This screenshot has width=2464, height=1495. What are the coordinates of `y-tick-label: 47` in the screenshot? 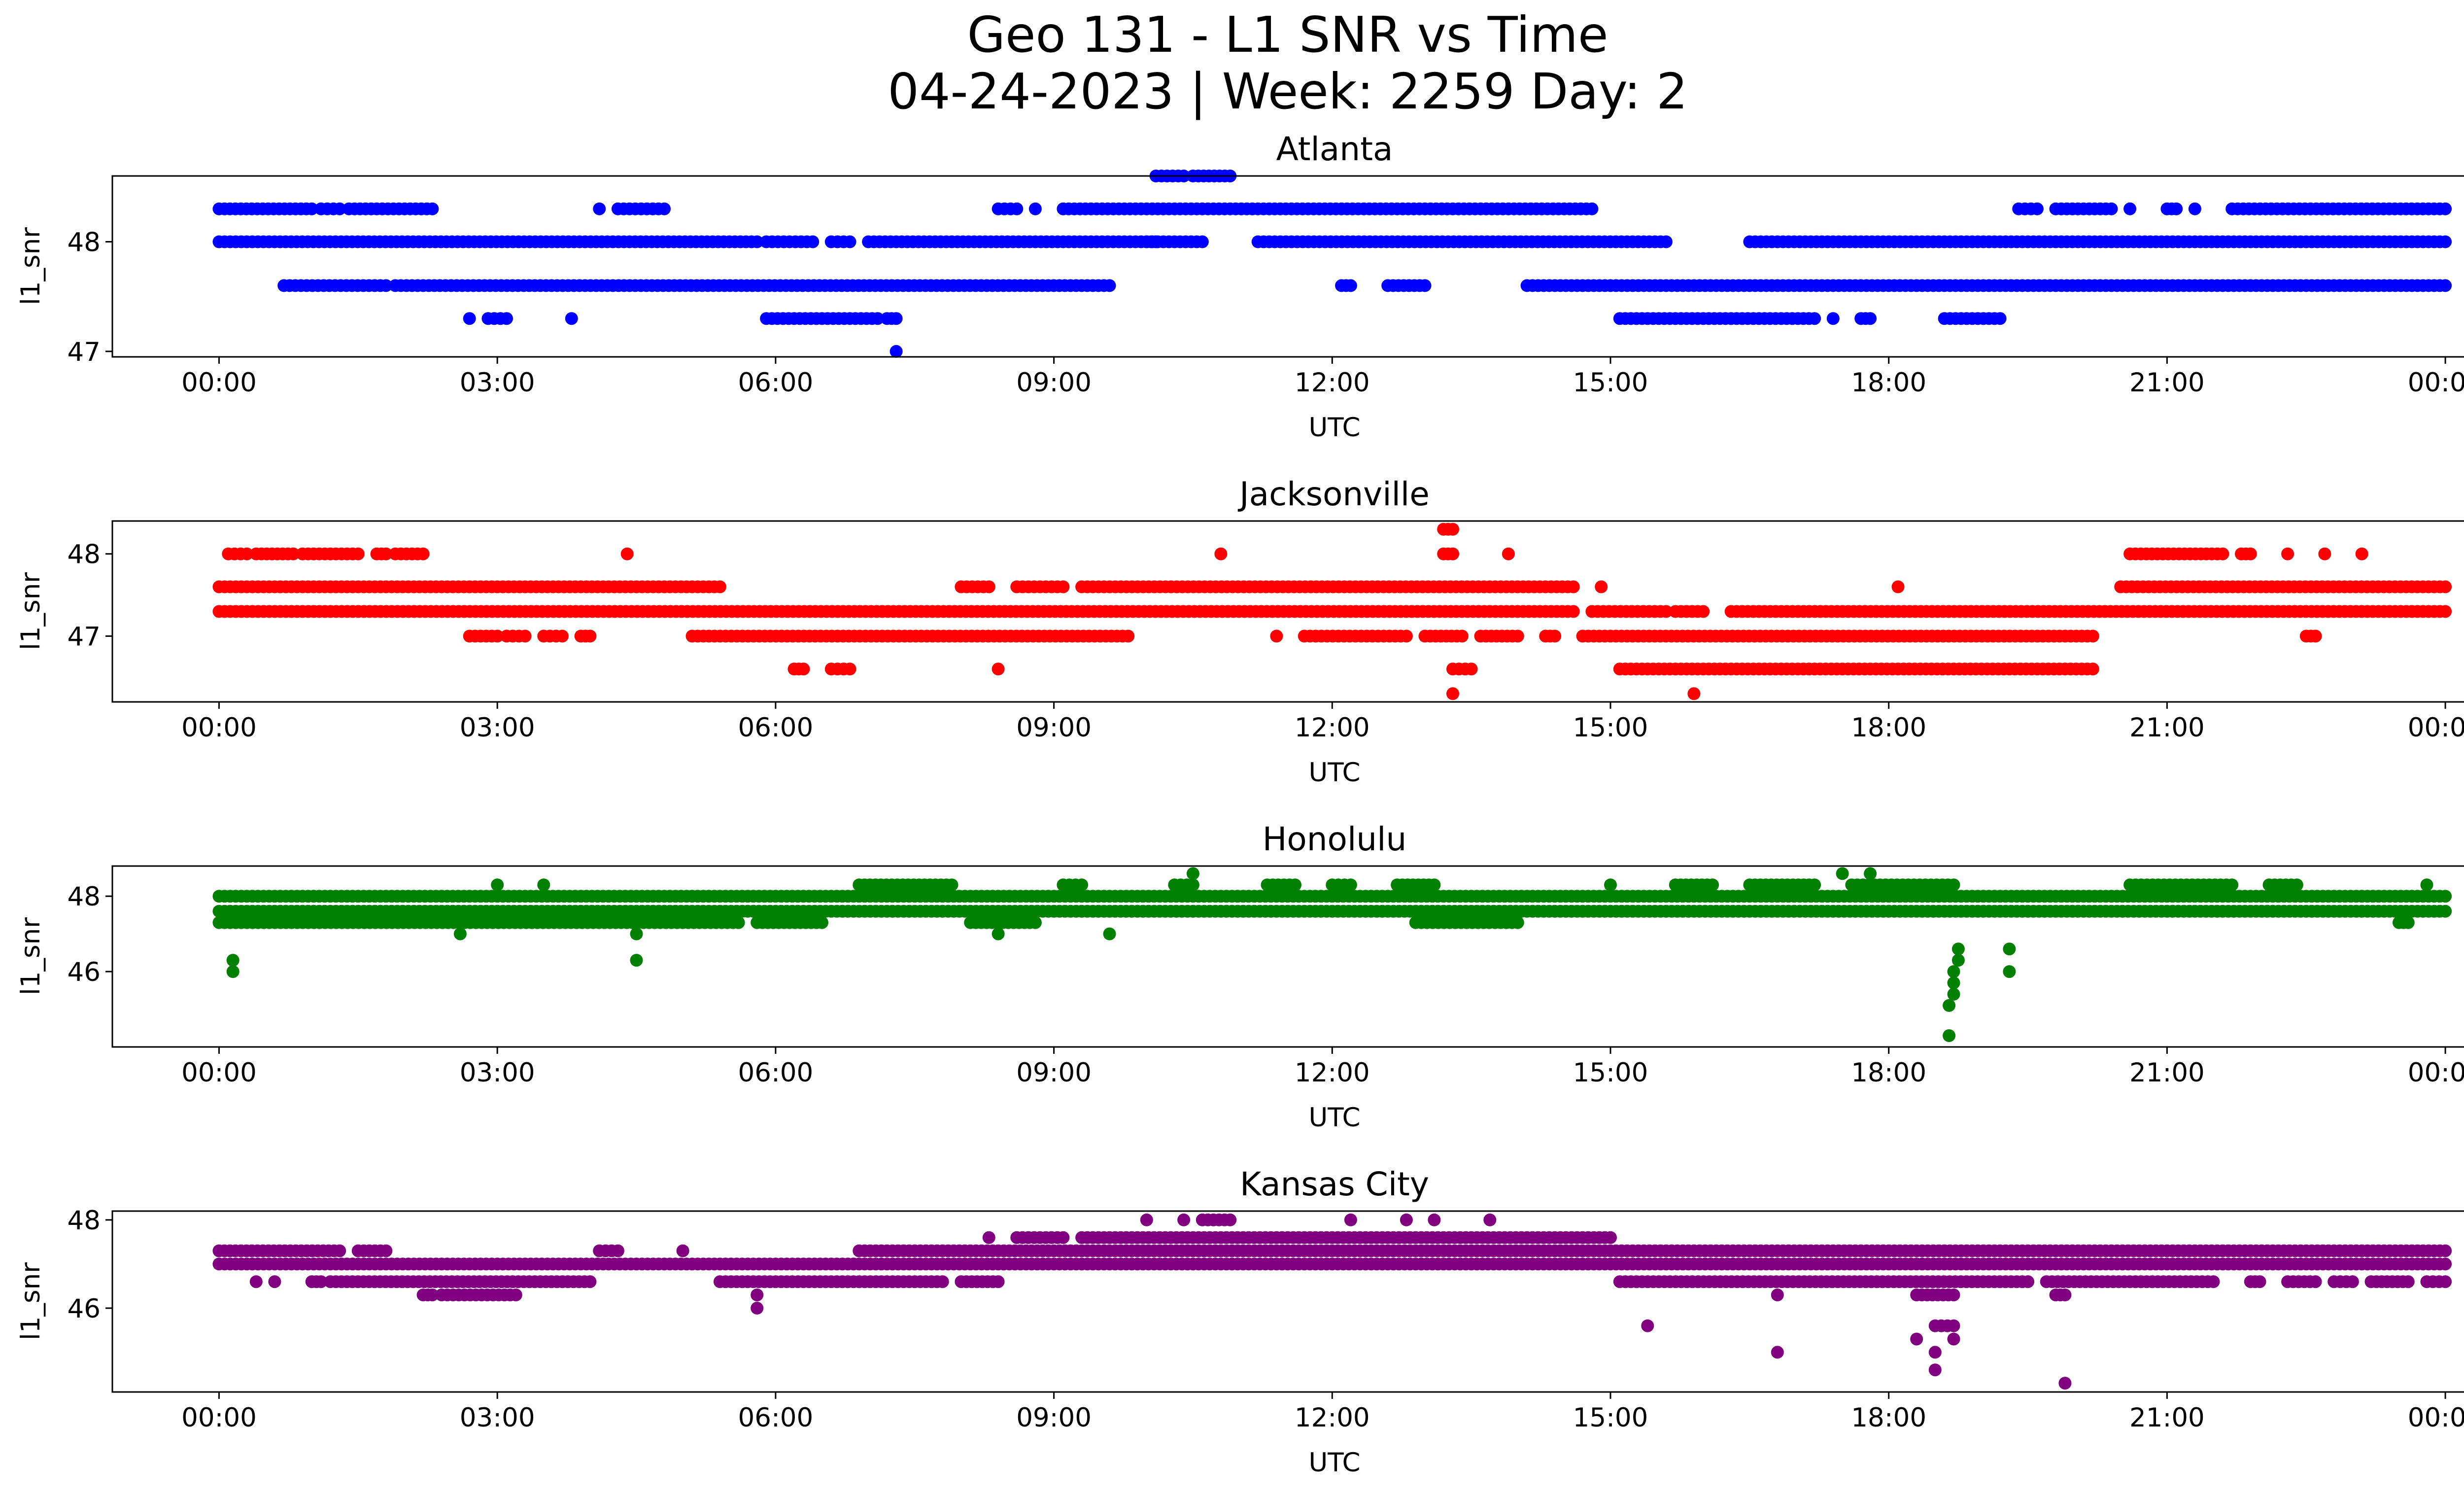 It's located at (84, 352).